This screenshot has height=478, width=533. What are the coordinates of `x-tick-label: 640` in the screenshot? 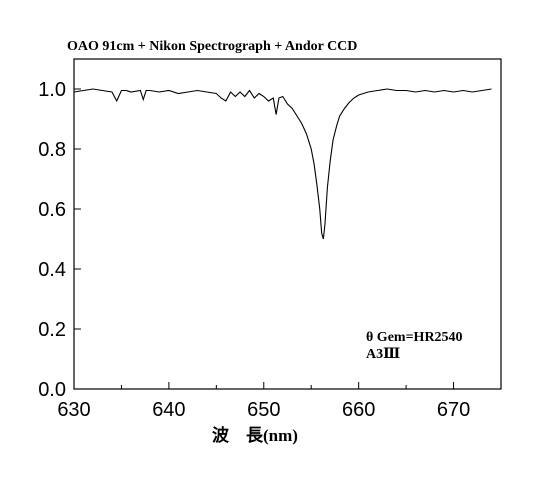 It's located at (168, 410).